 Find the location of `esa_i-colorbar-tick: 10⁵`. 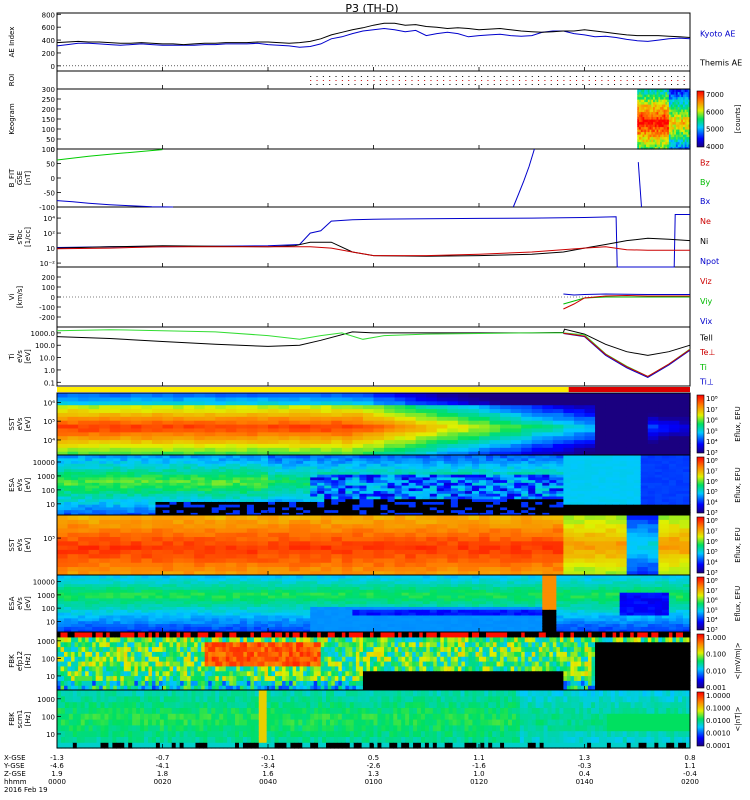

esa_i-colorbar-tick: 10⁵ is located at coordinates (712, 492).